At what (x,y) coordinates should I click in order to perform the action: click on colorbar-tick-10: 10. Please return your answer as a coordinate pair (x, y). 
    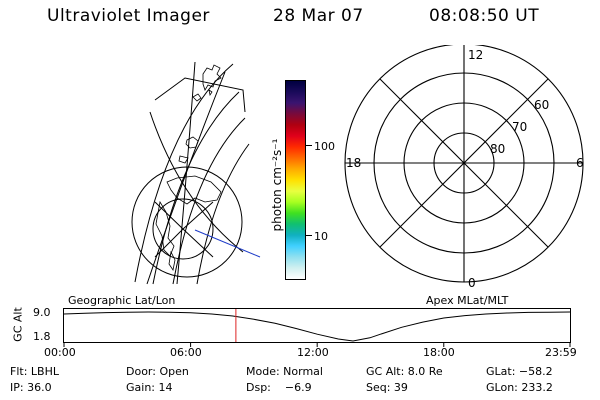
    Looking at the image, I should click on (321, 236).